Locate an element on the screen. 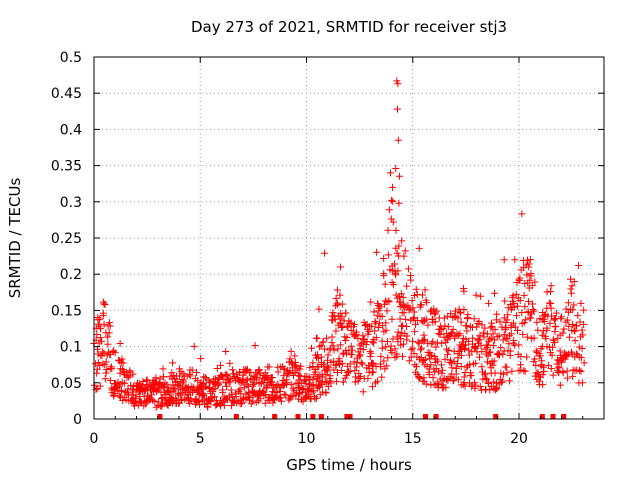 The width and height of the screenshot is (640, 480). x-tick-label: 15 is located at coordinates (413, 439).